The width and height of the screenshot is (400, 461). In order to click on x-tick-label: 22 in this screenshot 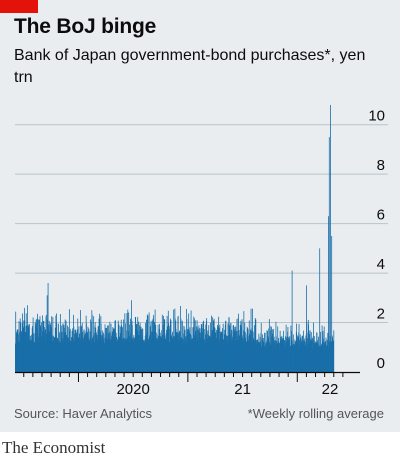, I will do `click(330, 389)`.